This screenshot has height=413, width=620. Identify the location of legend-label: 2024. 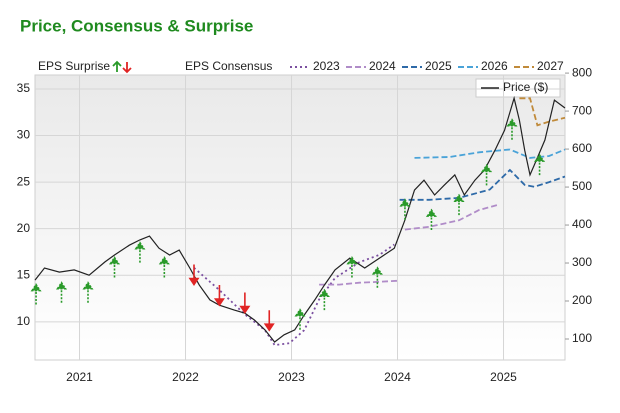
(382, 66).